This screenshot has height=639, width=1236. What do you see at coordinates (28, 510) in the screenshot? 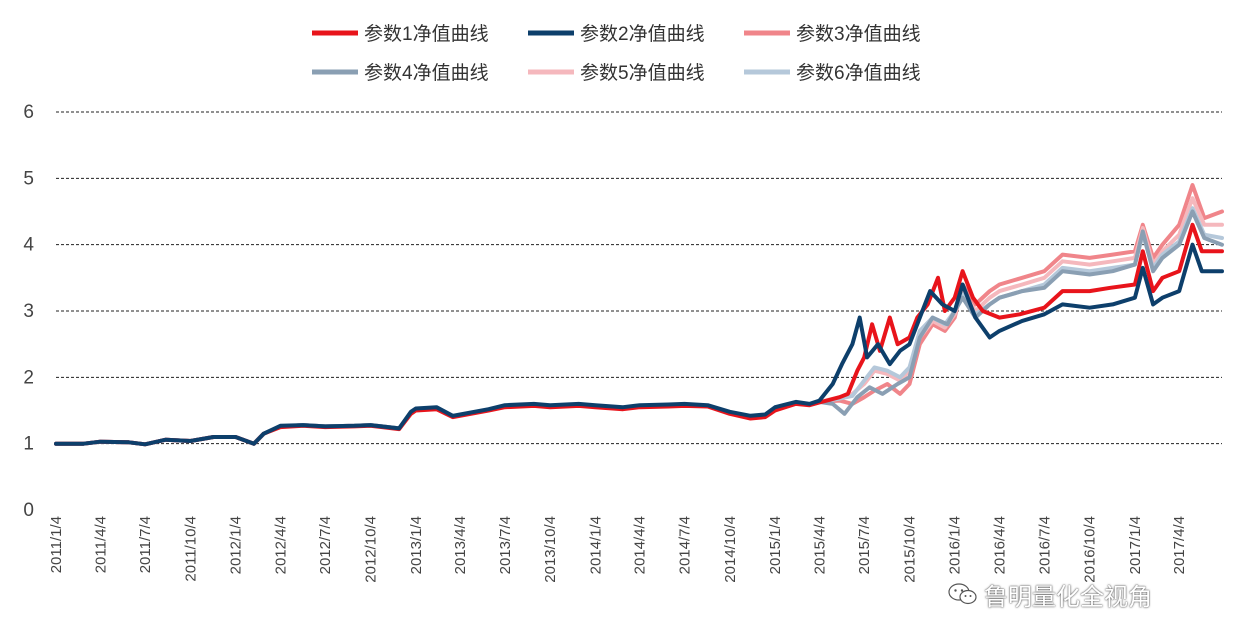
I see `y-tick-label: 0` at bounding box center [28, 510].